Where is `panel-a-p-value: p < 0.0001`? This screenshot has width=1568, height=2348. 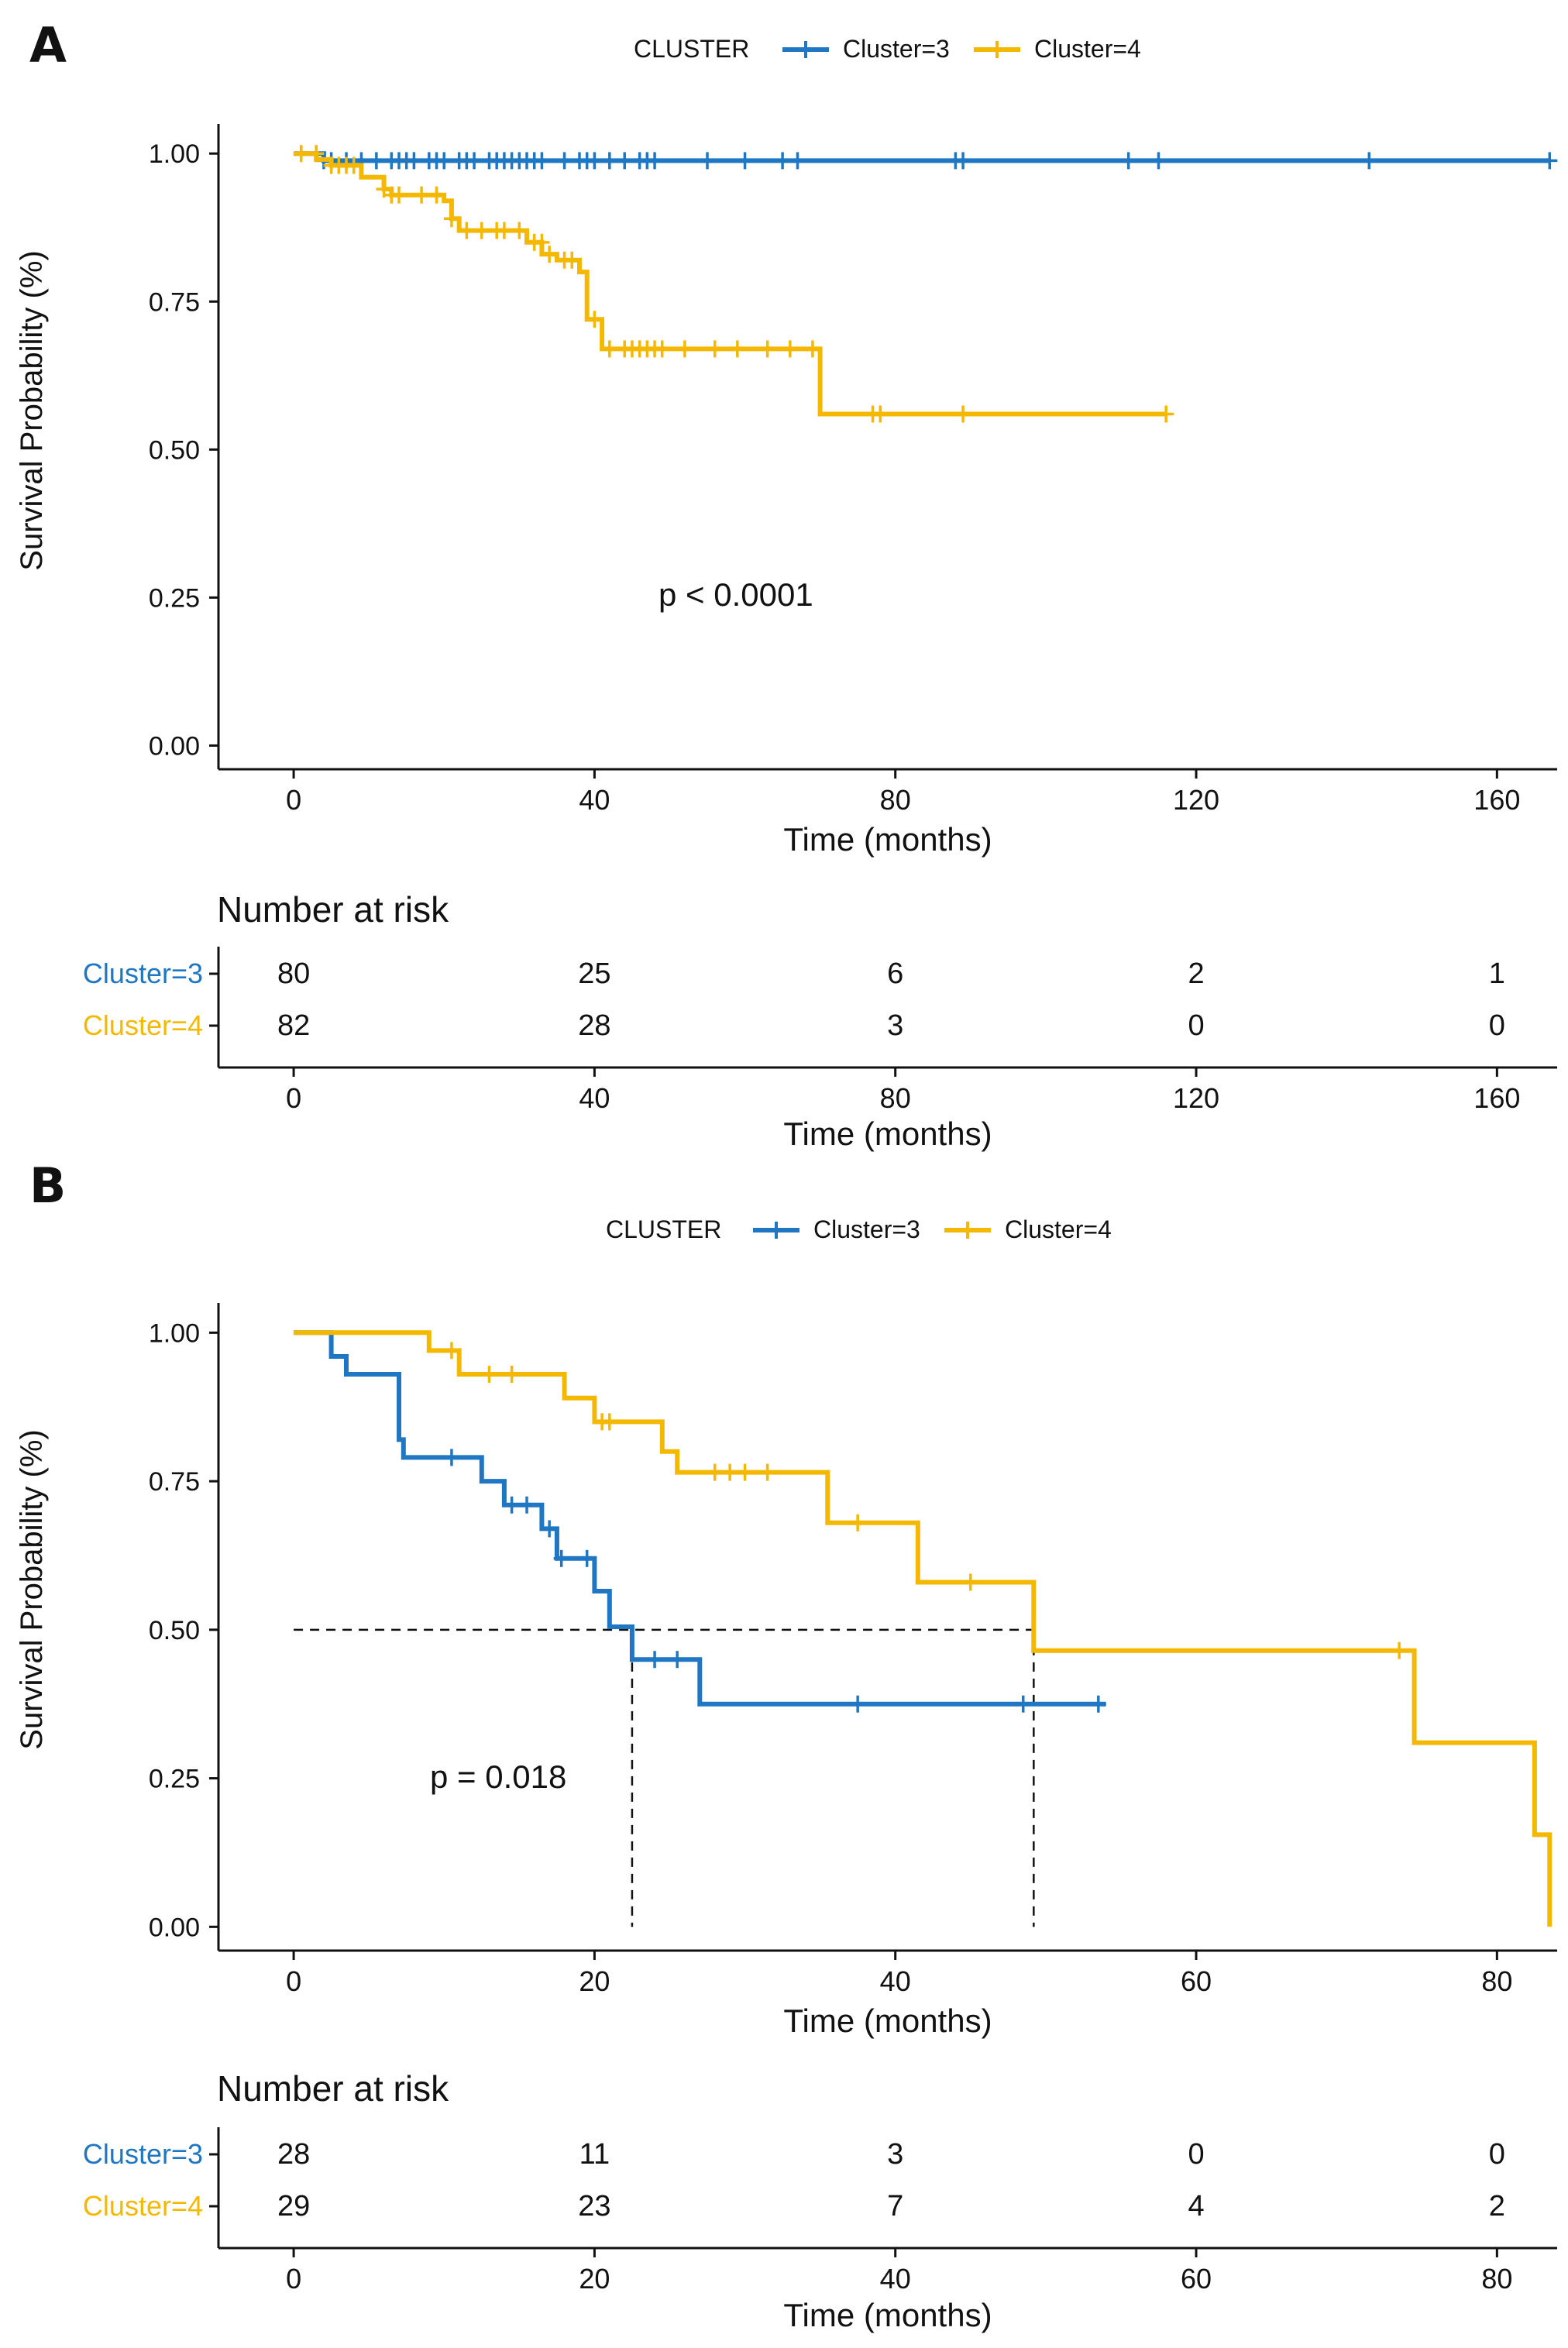
panel-a-p-value: p < 0.0001 is located at coordinates (735, 594).